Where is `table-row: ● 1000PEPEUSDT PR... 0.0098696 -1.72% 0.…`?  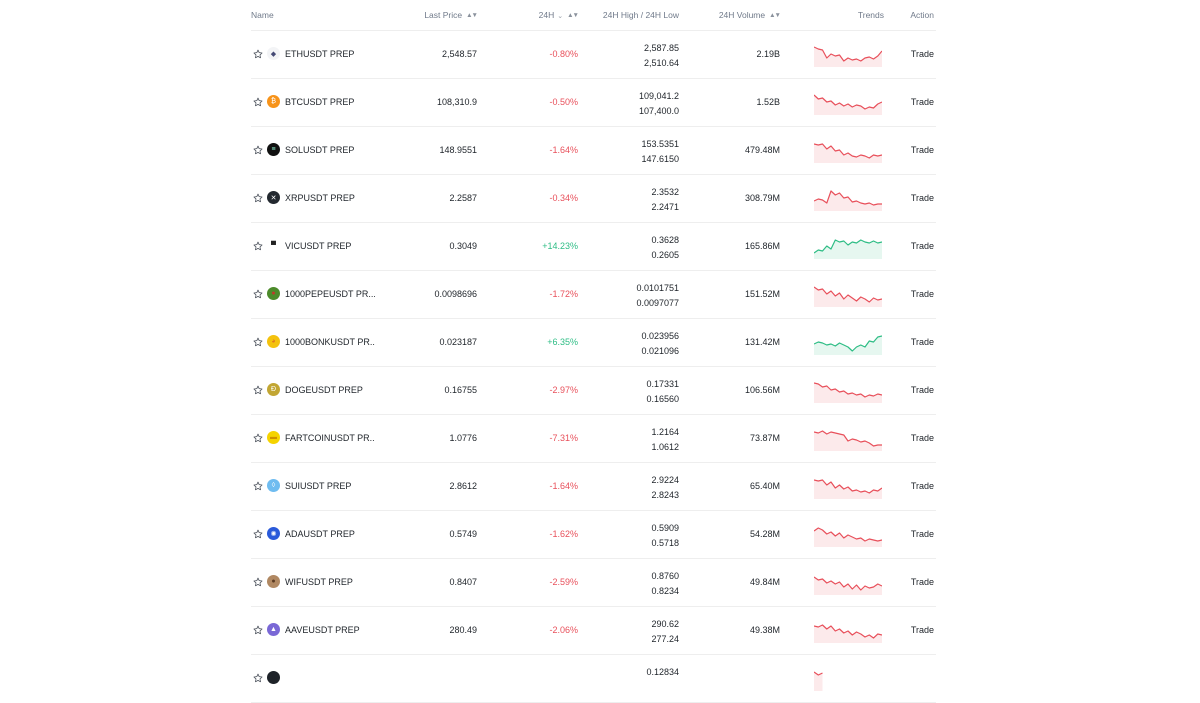 table-row: ● 1000PEPEUSDT PR... 0.0098696 -1.72% 0.… is located at coordinates (593, 295).